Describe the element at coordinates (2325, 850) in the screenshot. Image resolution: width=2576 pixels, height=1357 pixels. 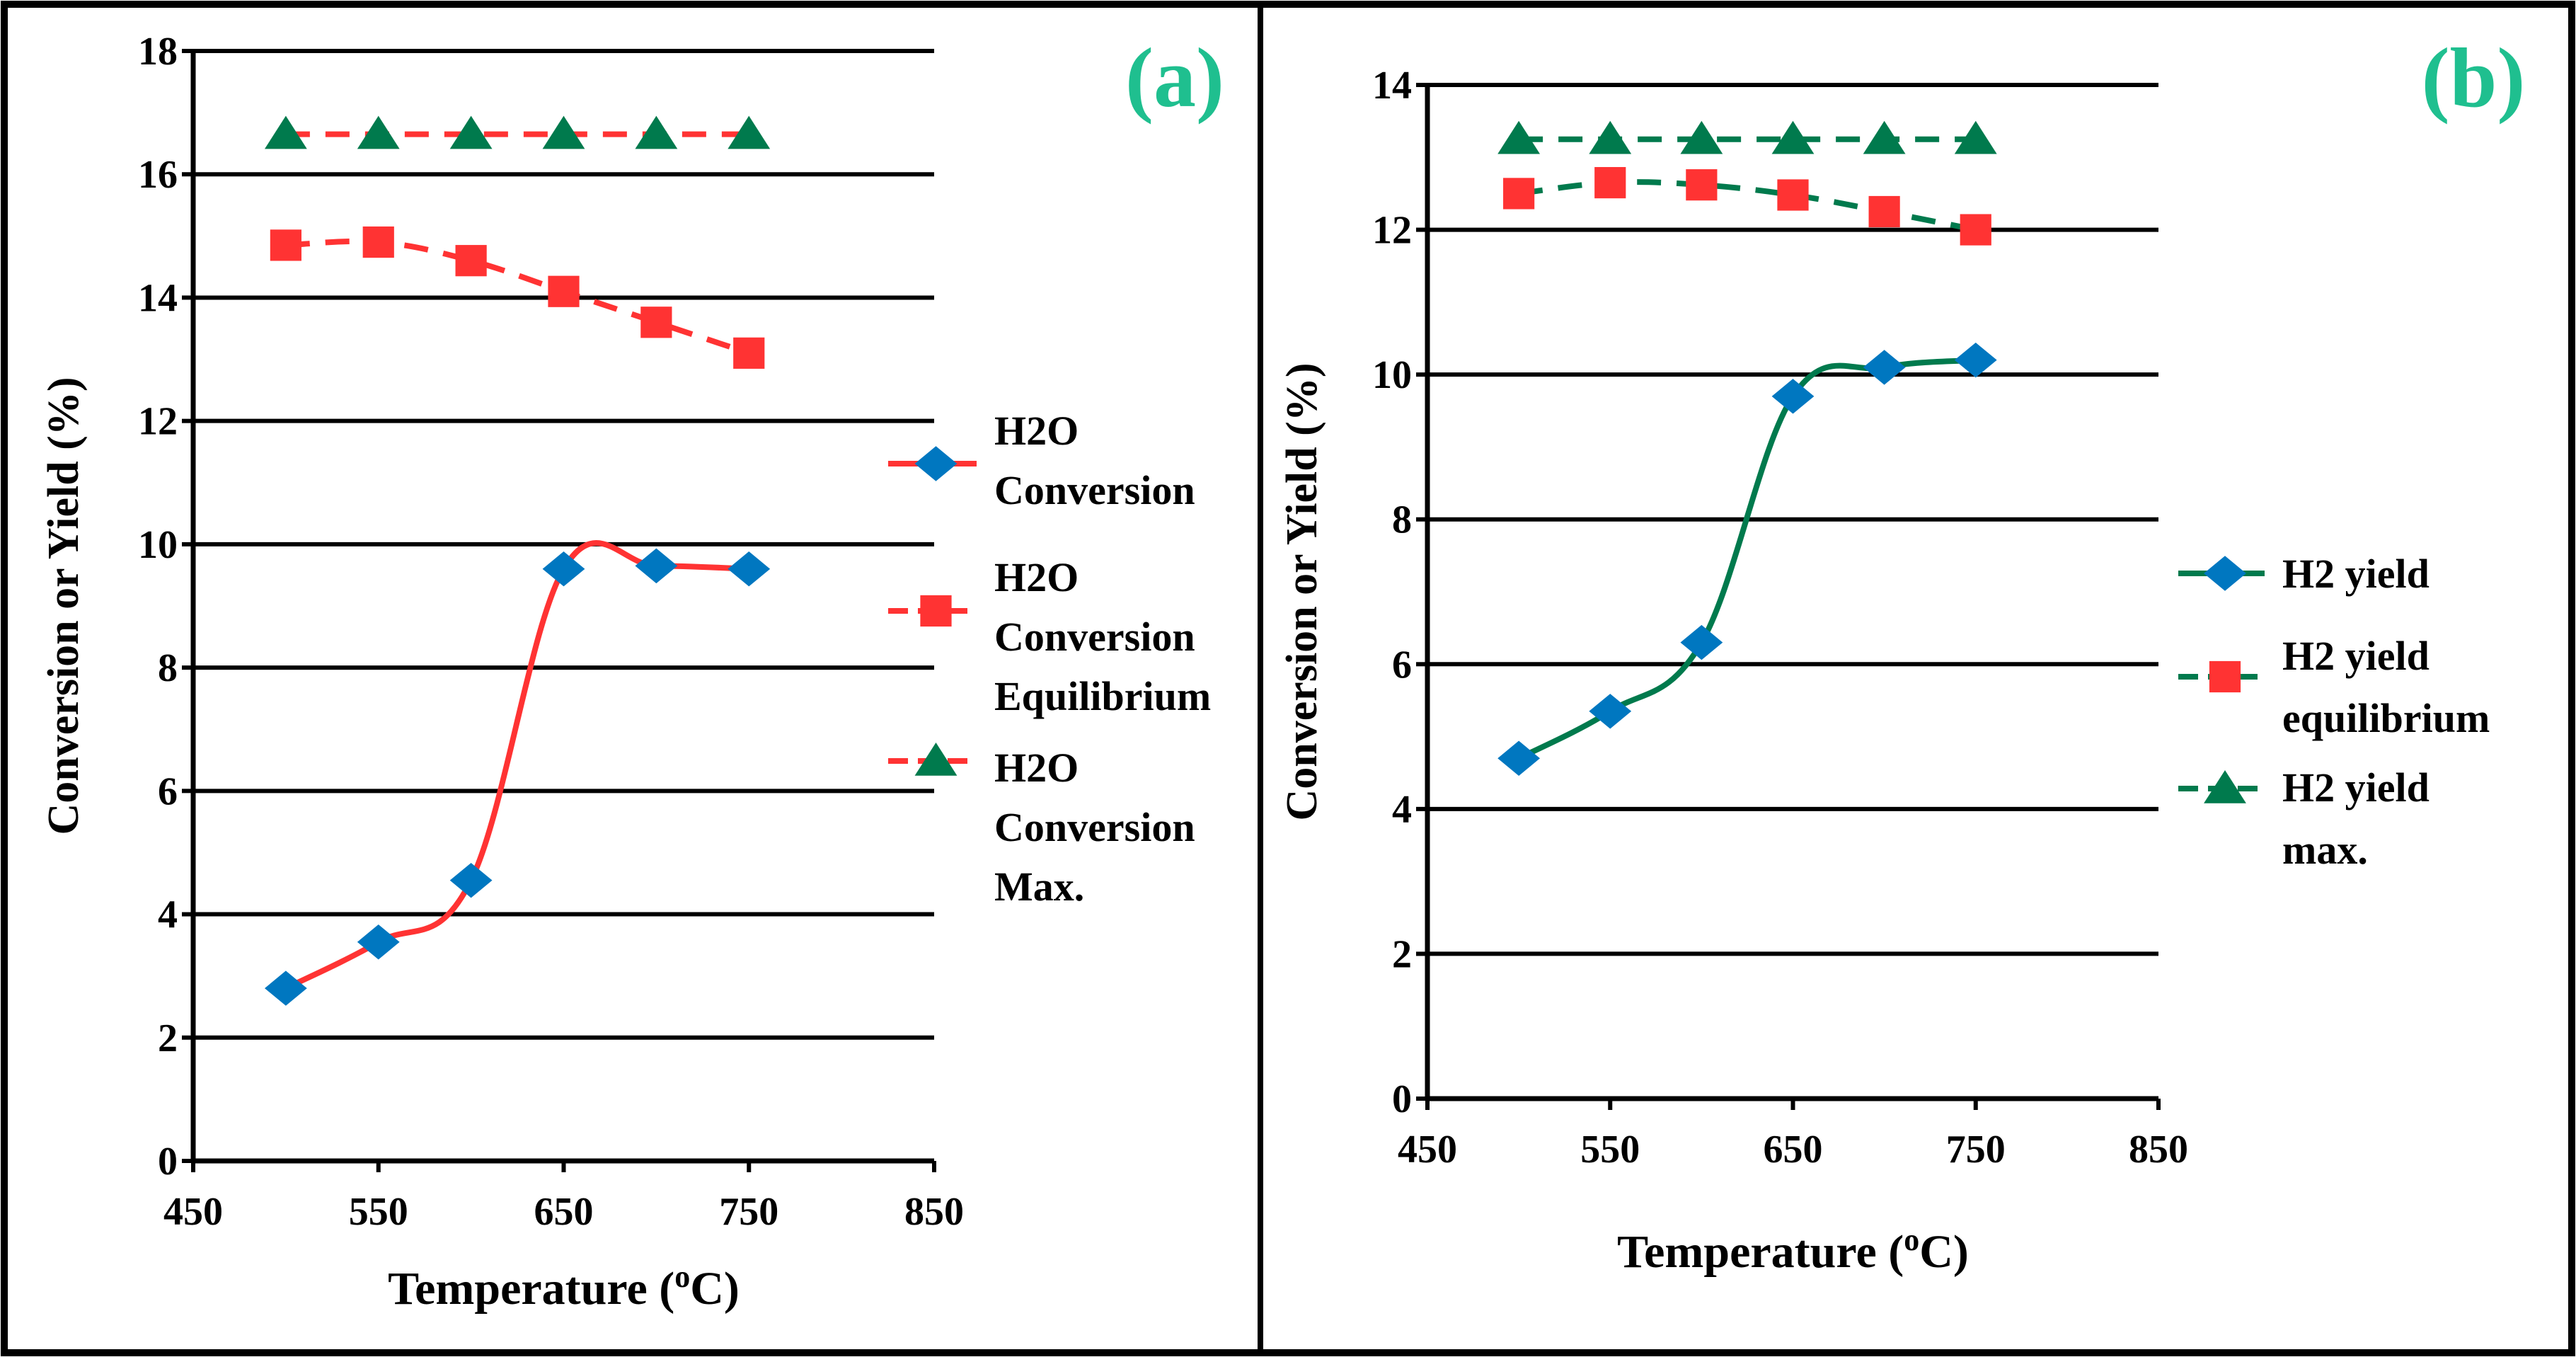
I see `legend-label: max.` at that location.